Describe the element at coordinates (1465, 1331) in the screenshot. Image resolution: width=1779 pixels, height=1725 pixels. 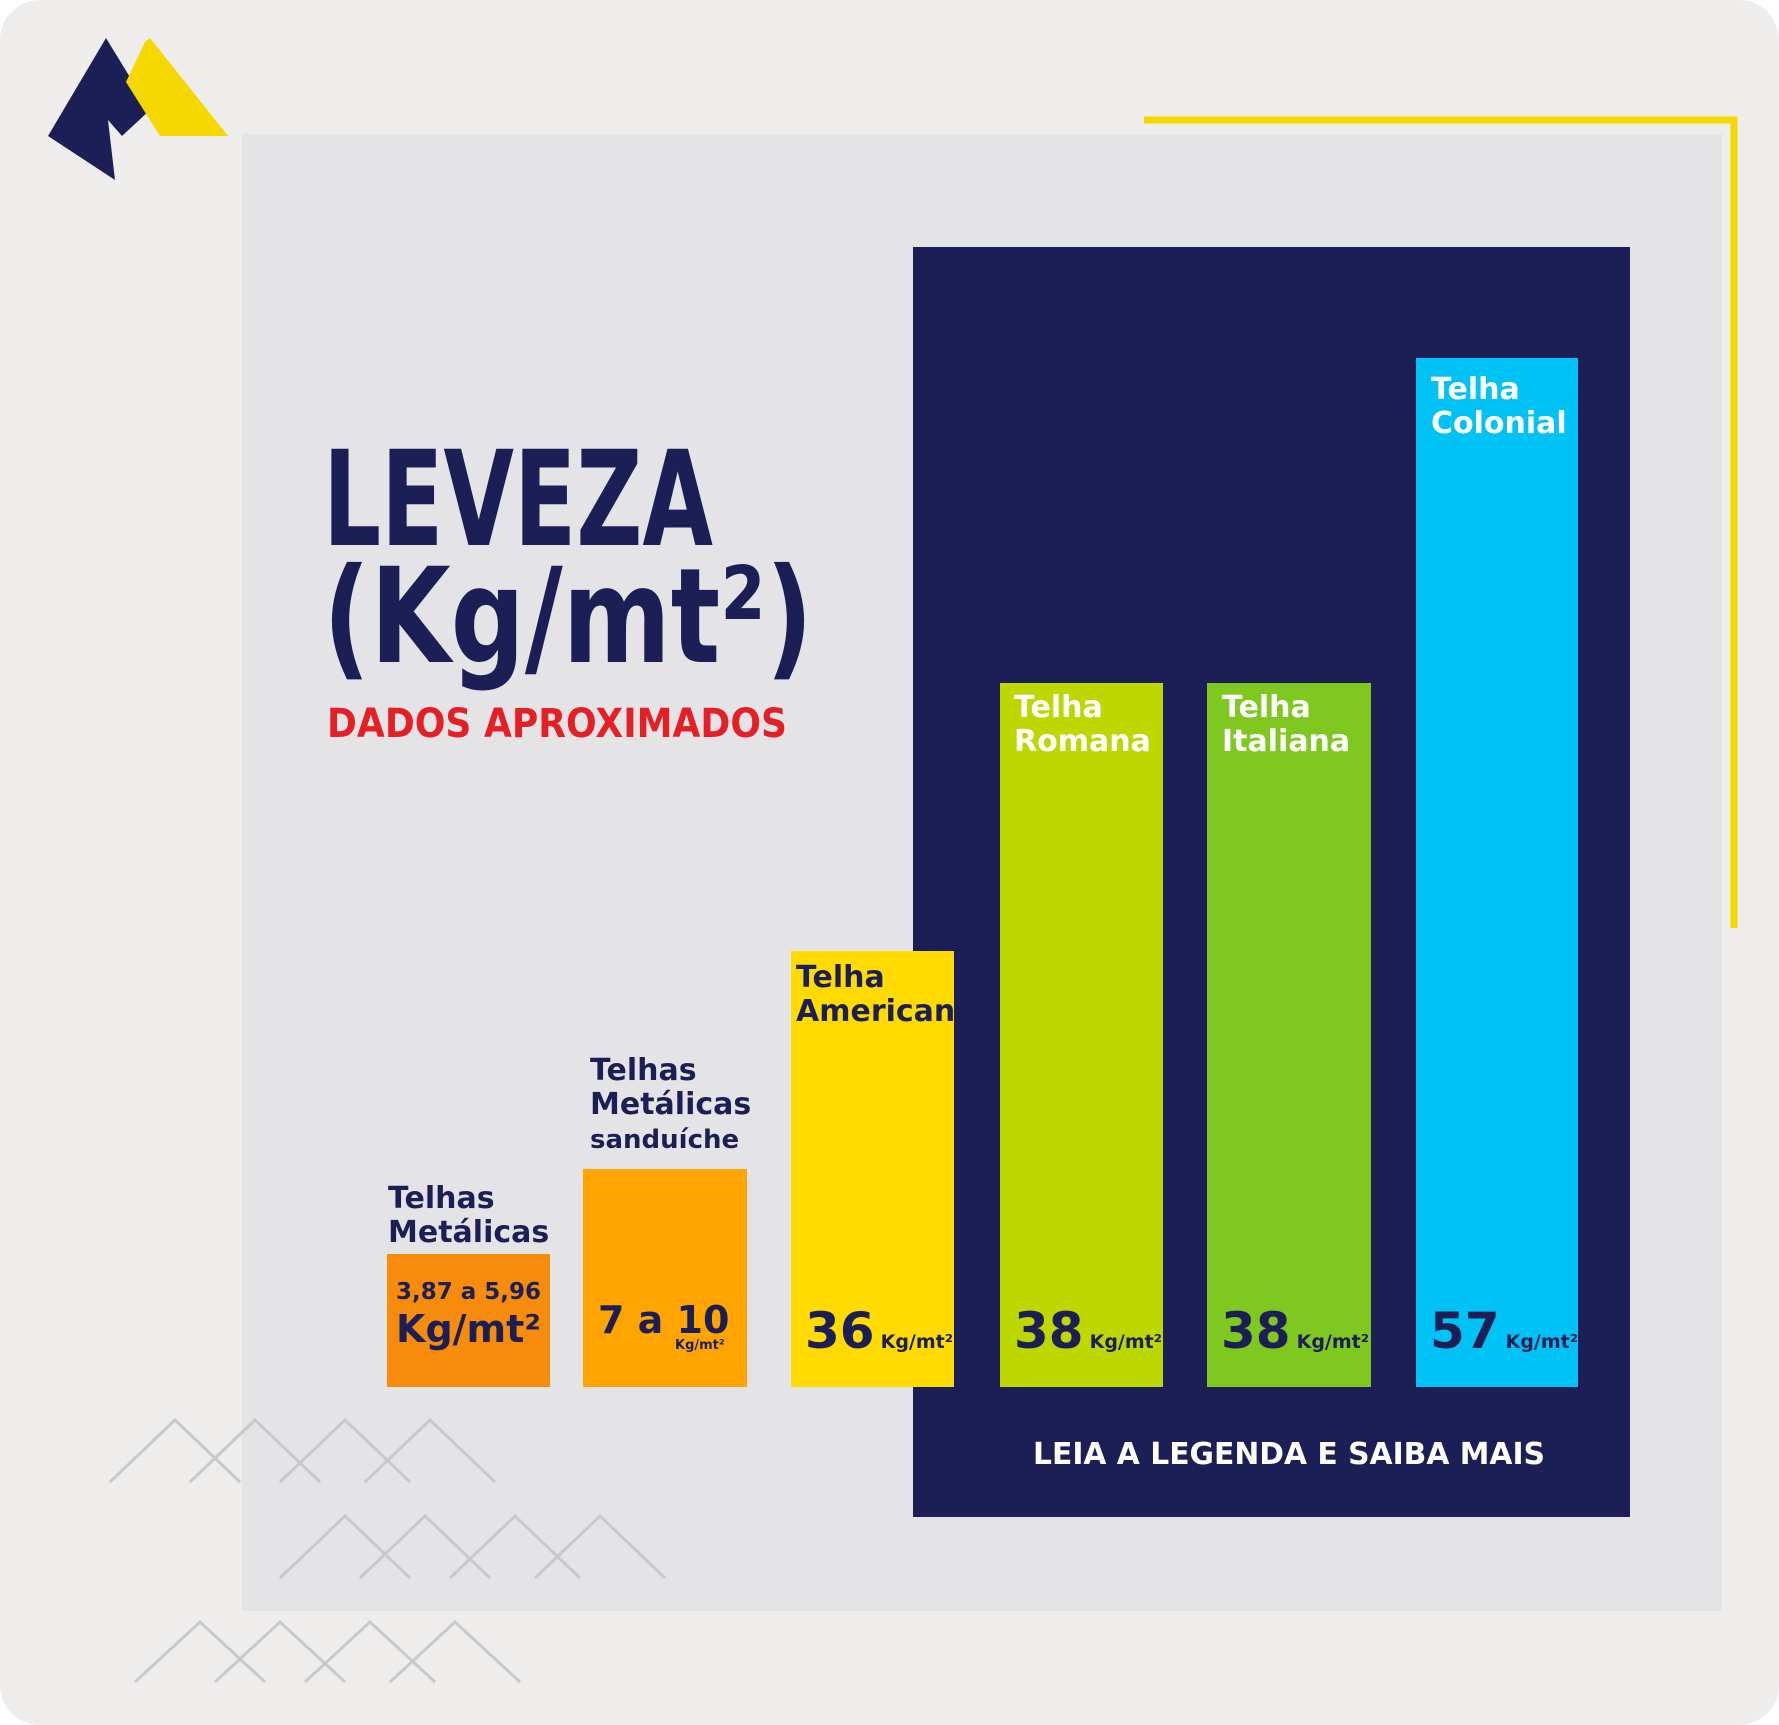
I see `value: 57` at that location.